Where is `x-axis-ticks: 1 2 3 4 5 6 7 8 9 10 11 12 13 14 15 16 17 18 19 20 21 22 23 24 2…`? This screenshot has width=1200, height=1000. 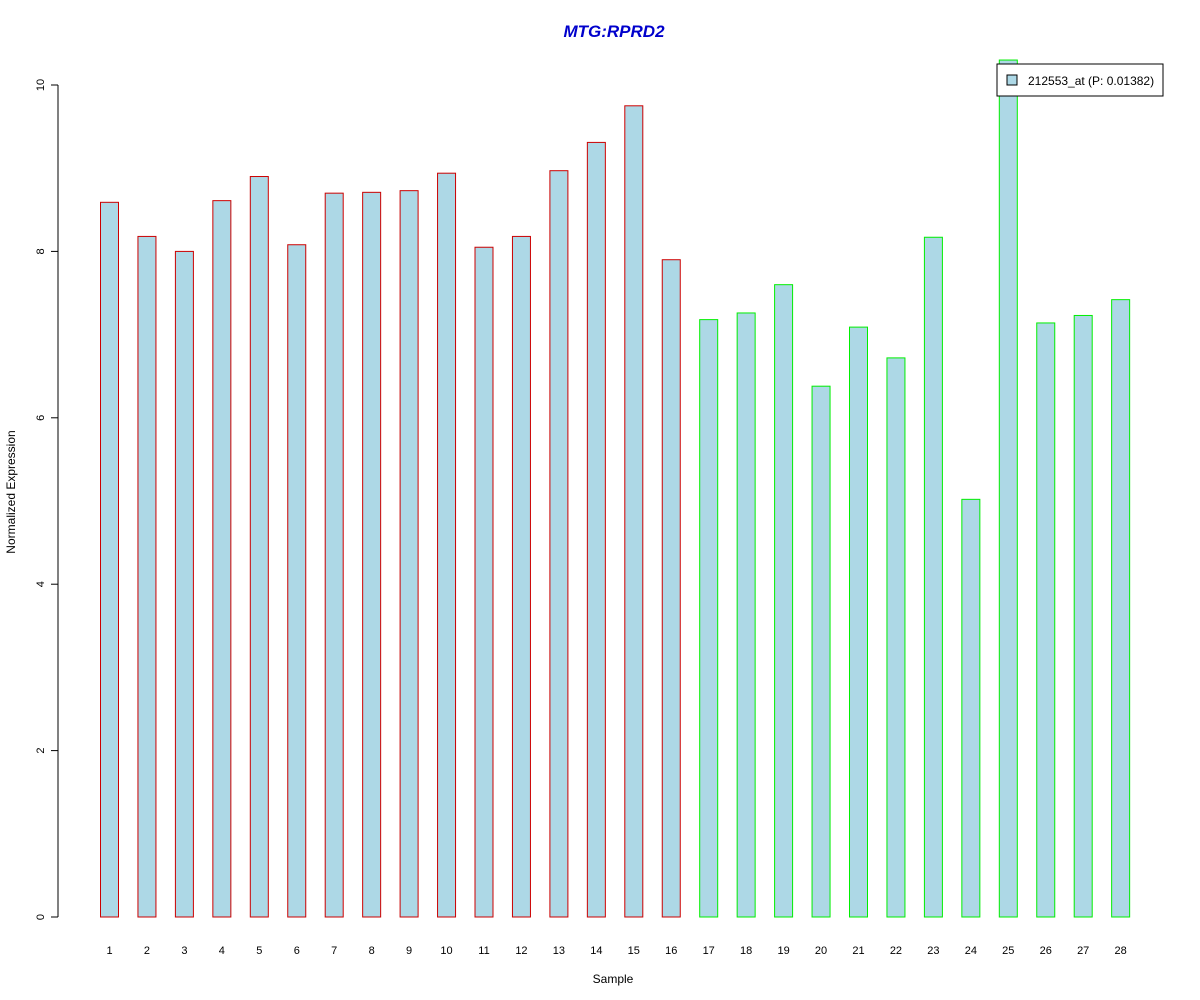
x-axis-ticks: 1 2 3 4 5 6 7 8 9 10 11 12 13 14 15 16 17 18 19 20 21 22 23 24 2… is located at coordinates (616, 951).